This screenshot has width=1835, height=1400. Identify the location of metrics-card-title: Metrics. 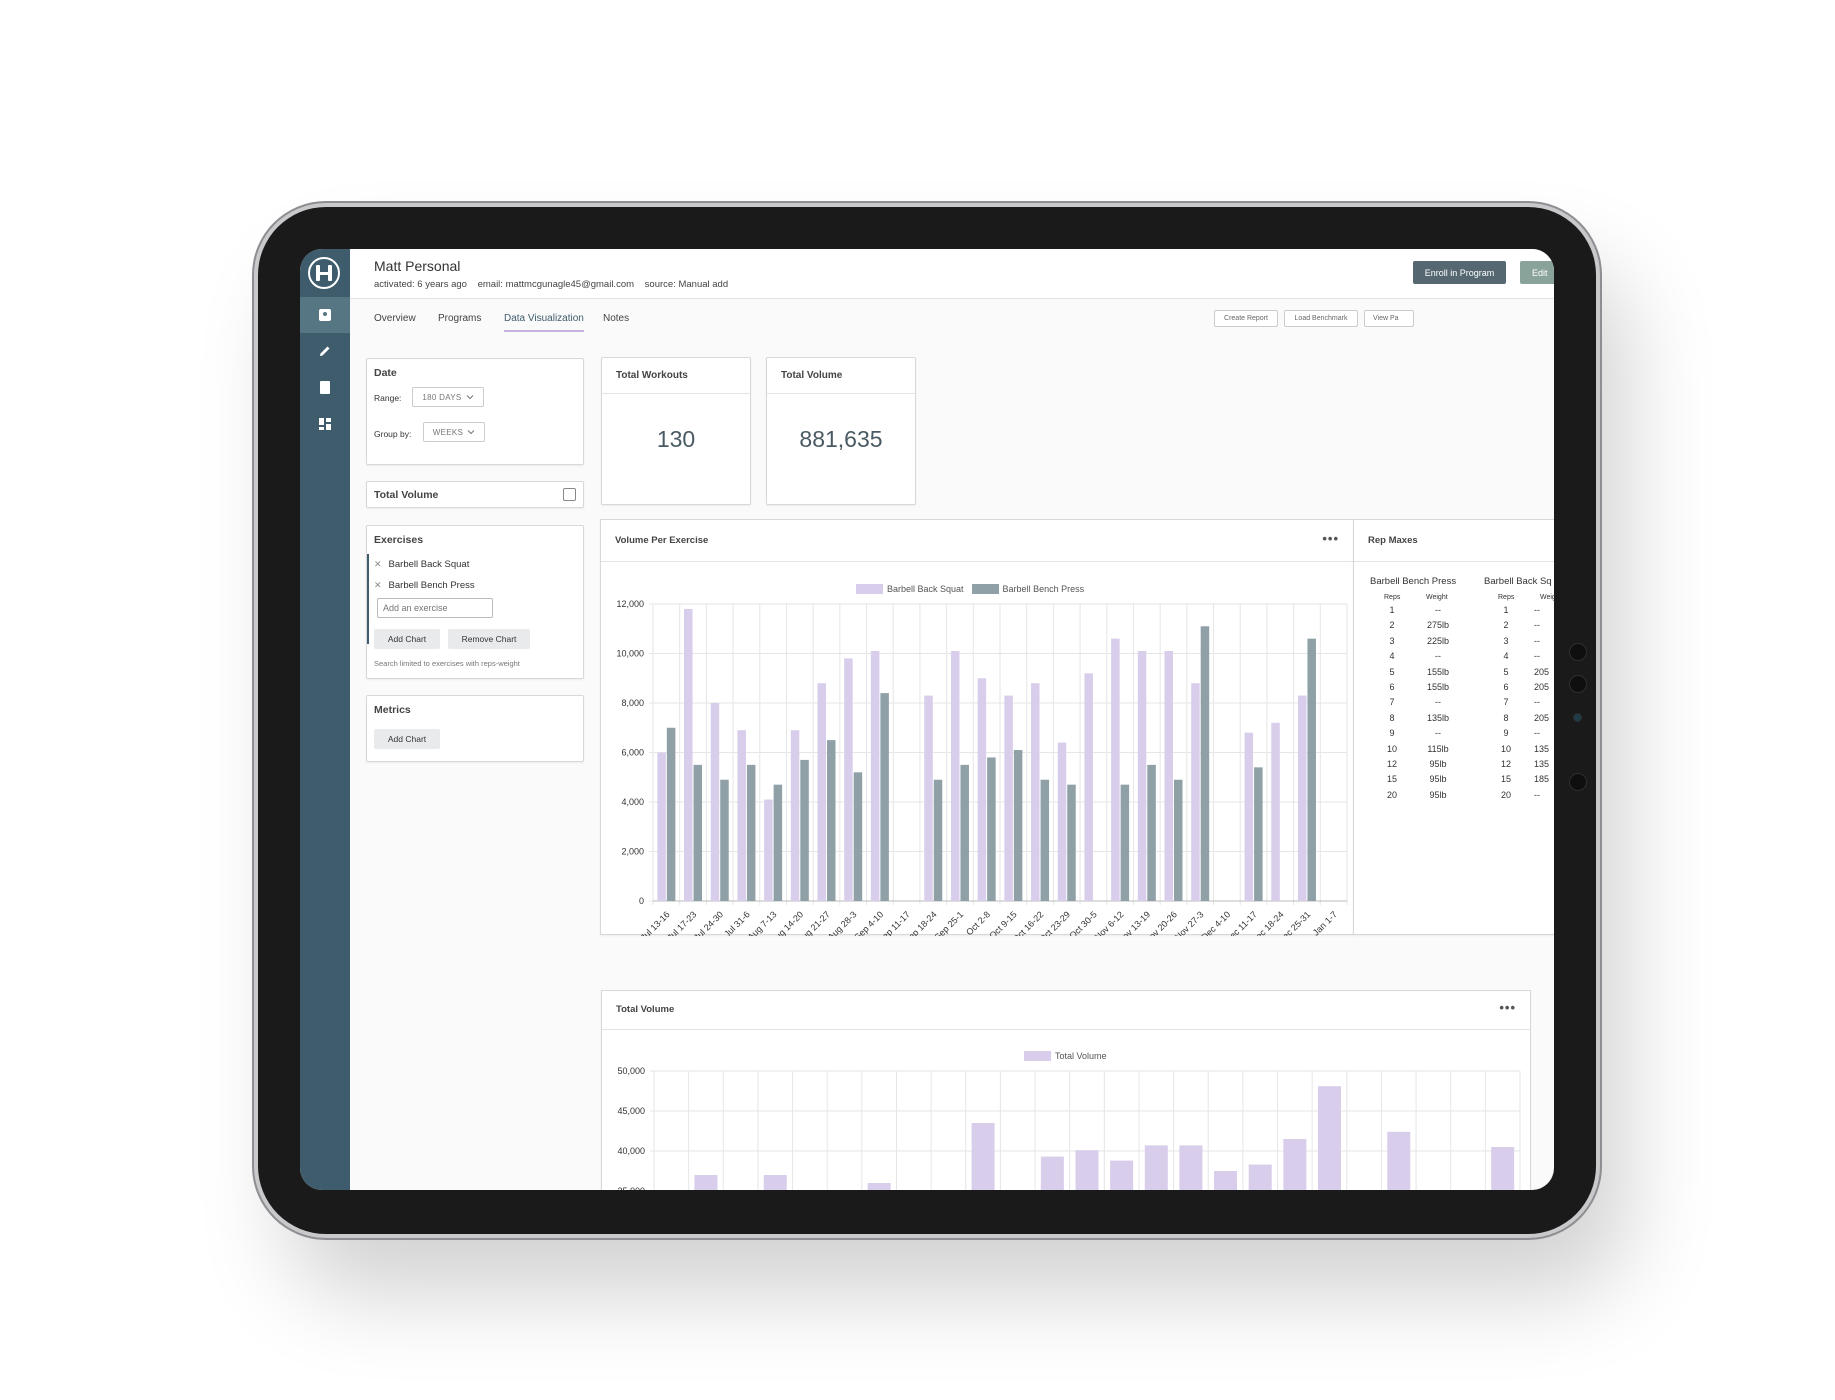
(392, 710).